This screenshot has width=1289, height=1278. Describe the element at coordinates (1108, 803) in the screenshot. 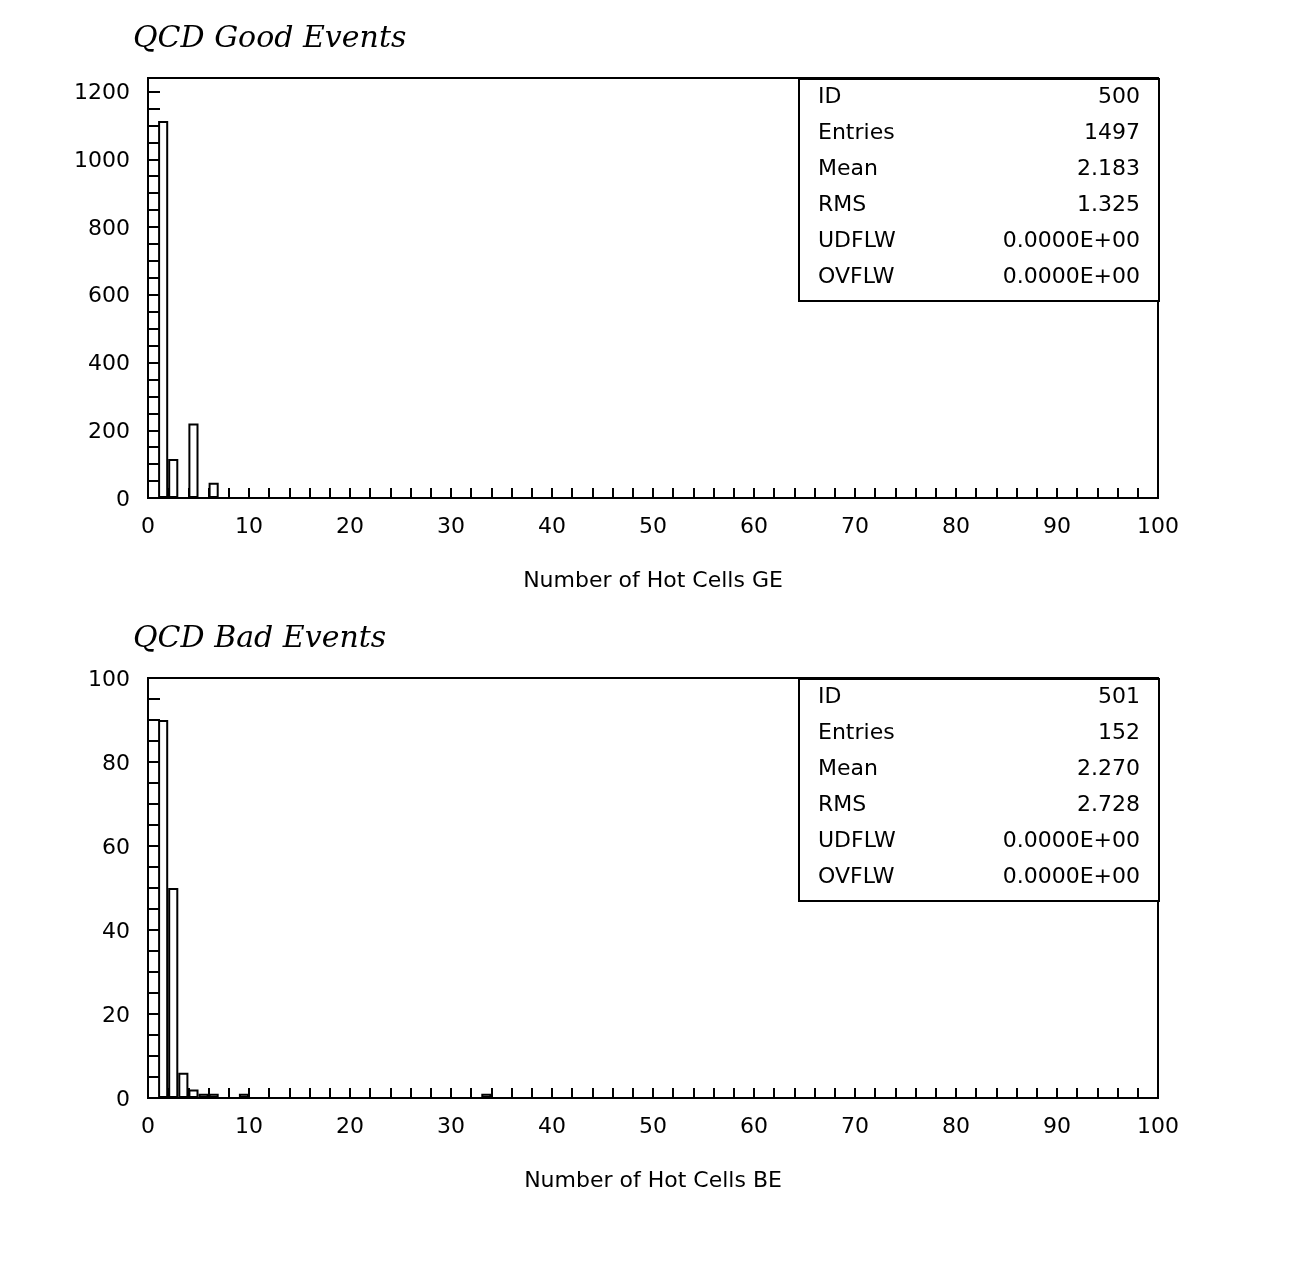

I see `annotation: 2.728` at that location.